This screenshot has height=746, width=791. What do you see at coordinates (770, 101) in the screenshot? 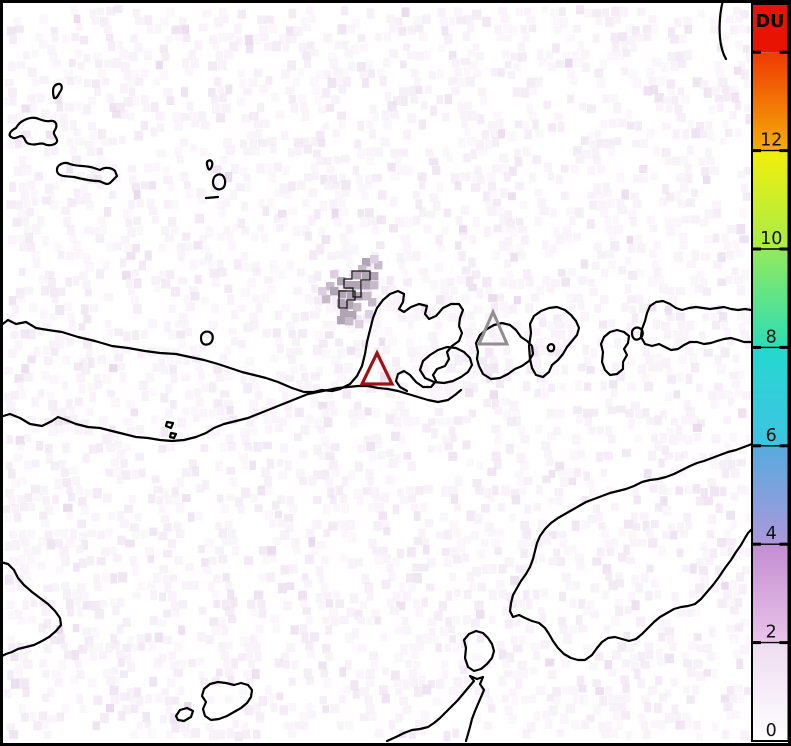
I see `colorbar-segment` at bounding box center [770, 101].